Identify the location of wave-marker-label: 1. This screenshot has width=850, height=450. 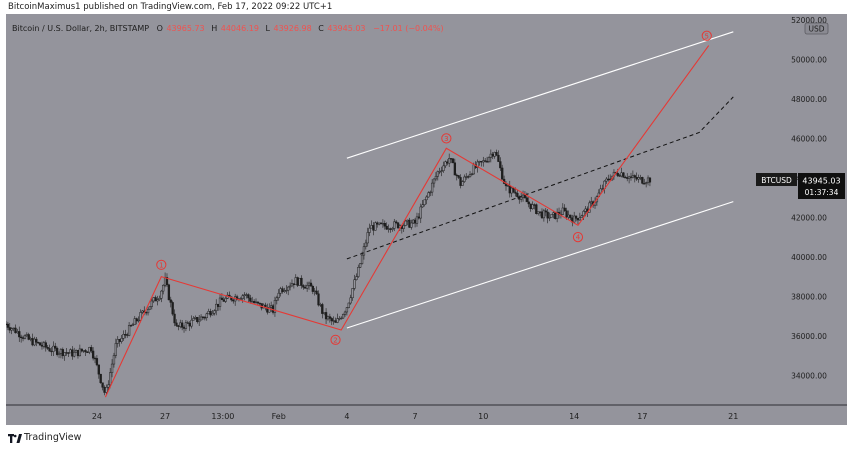
(161, 265).